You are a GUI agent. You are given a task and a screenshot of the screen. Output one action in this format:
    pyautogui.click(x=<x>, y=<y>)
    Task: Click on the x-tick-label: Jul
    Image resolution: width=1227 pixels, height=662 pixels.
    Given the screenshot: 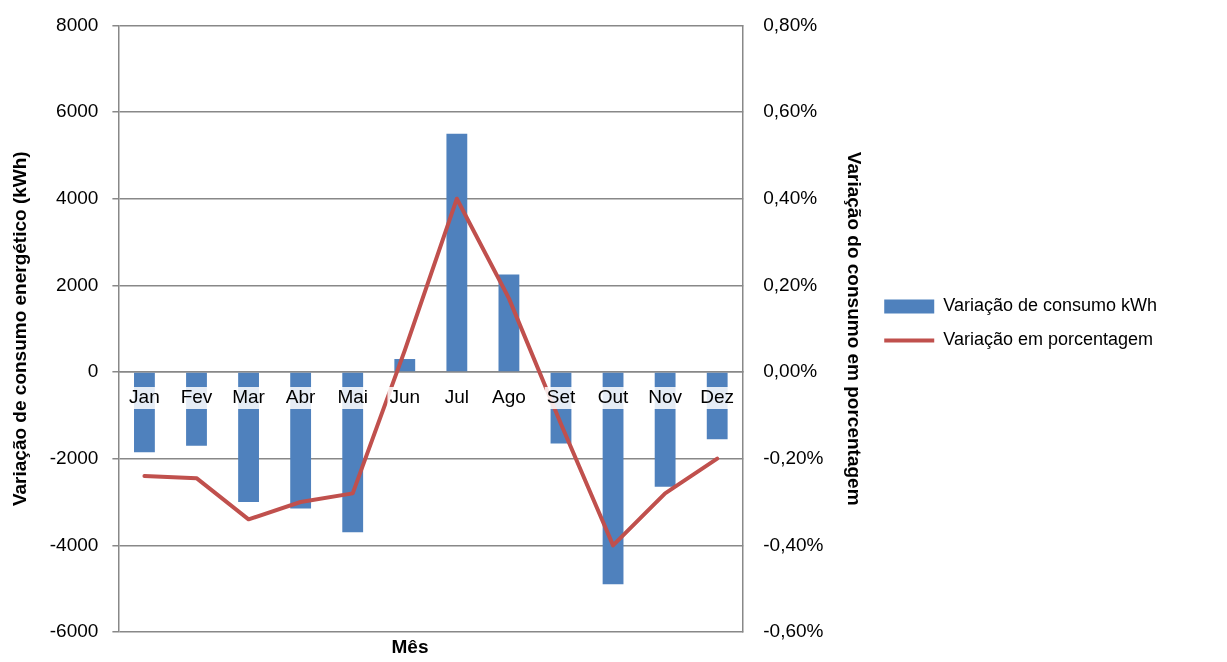 What is the action you would take?
    pyautogui.click(x=456, y=397)
    